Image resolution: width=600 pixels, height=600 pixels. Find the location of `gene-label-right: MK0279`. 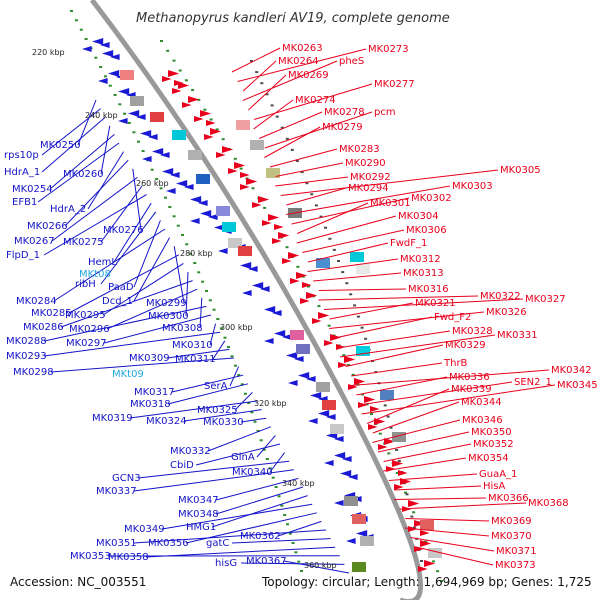

gene-label-right: MK0279 is located at coordinates (342, 127).